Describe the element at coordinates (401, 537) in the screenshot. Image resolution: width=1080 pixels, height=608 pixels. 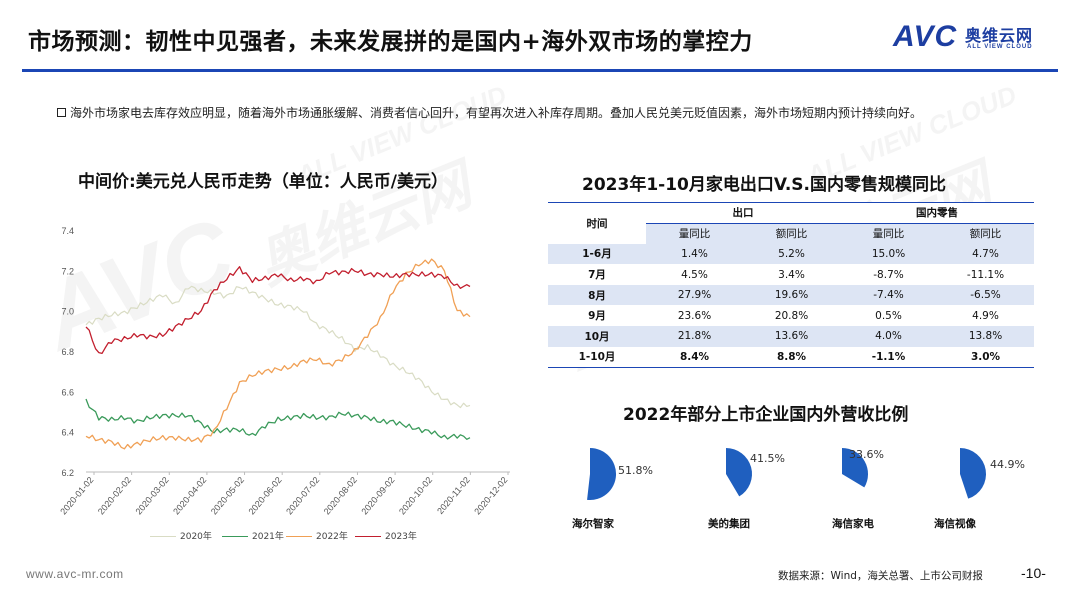
I see `legend-label-2023: 2023年` at that location.